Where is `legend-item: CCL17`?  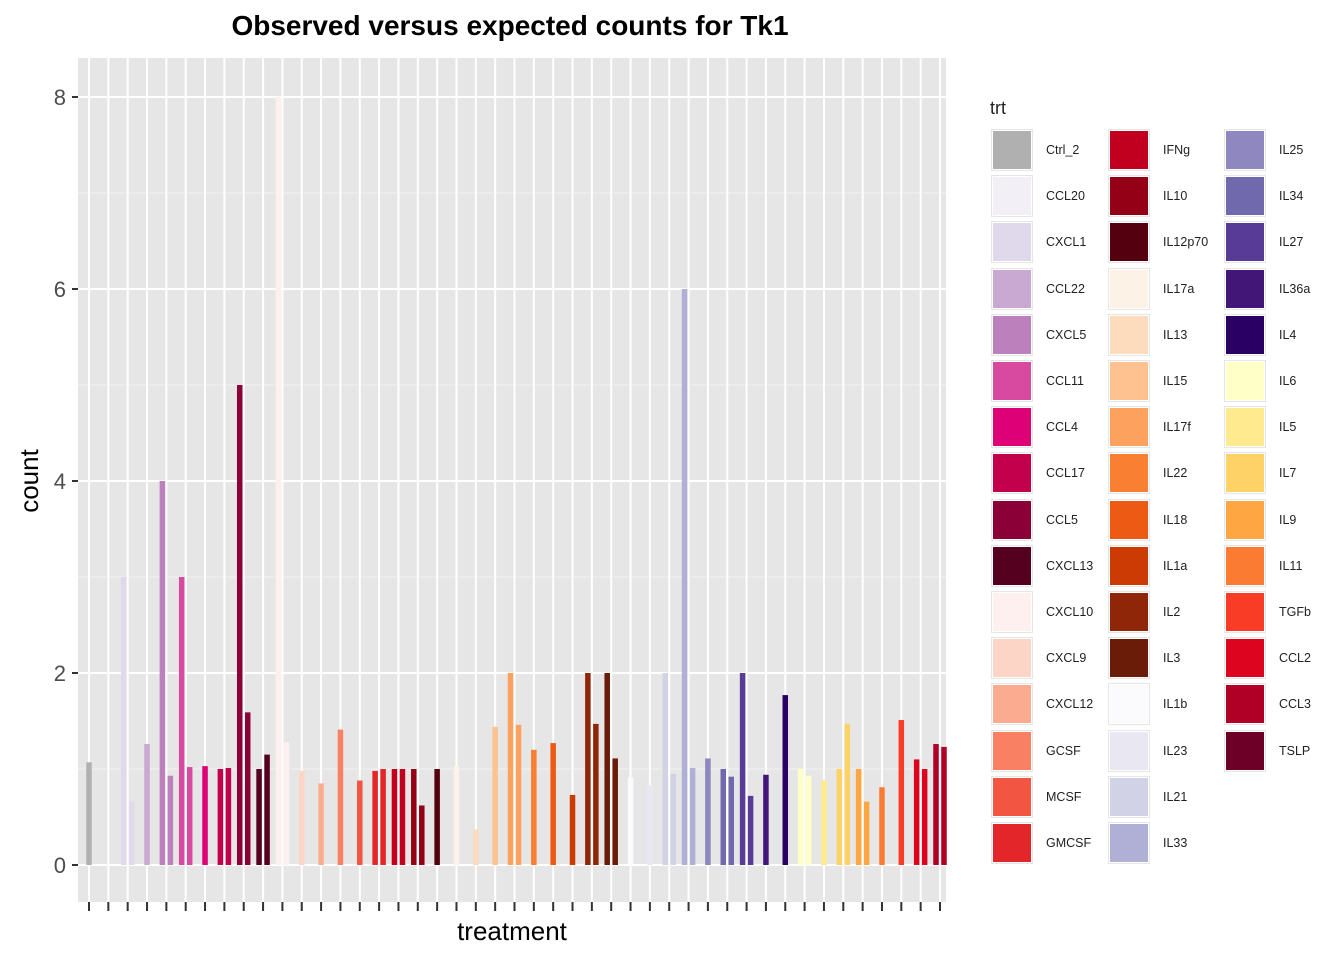 legend-item: CCL17 is located at coordinates (1038, 473).